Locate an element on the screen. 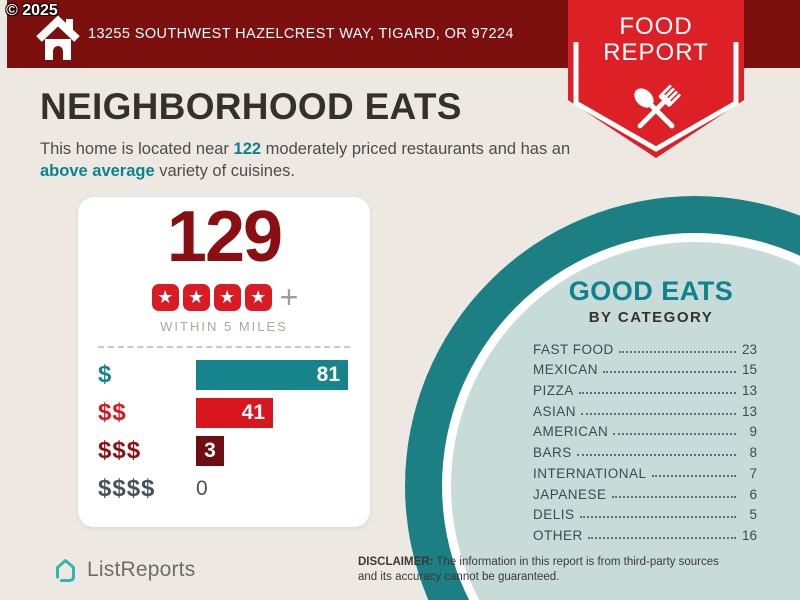 The height and width of the screenshot is (600, 800). price-bar: 3 is located at coordinates (210, 451).